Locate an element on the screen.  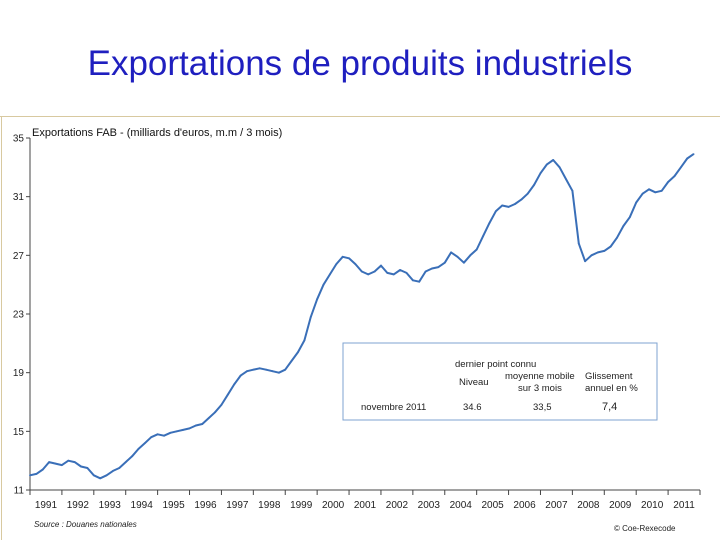
annotation-col1-header: Niveau is located at coordinates (474, 382).